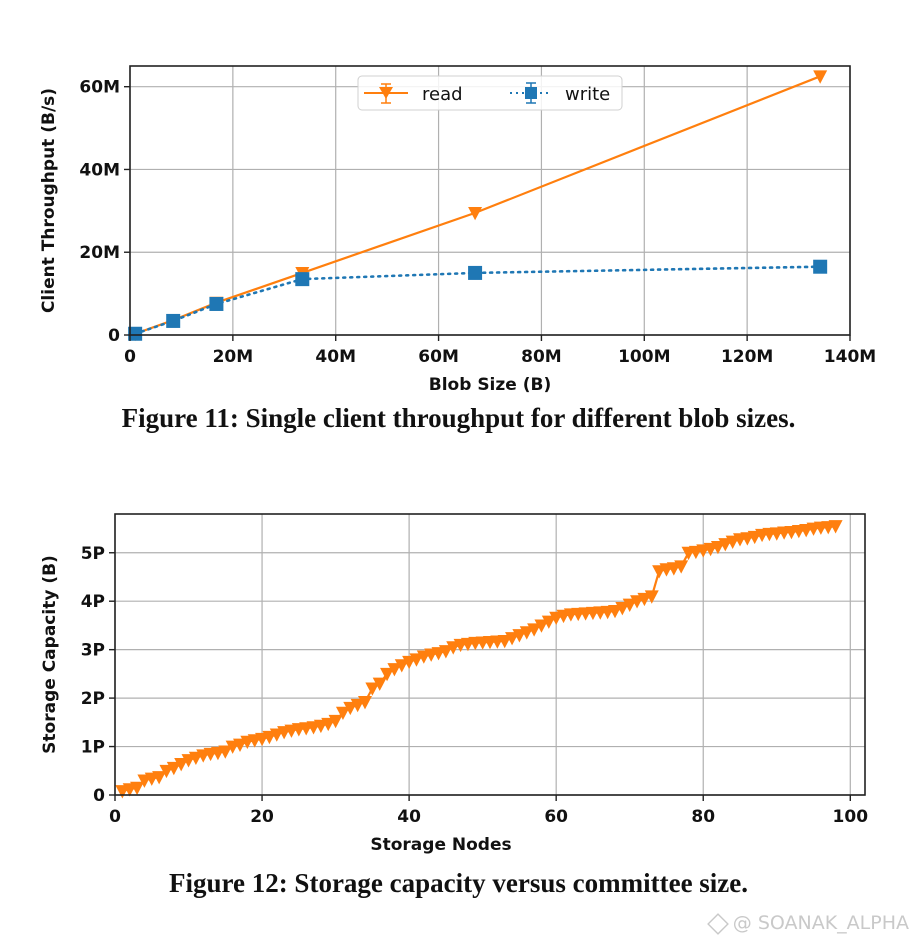 The height and width of the screenshot is (950, 917). I want to click on y-tick-label: 60M, so click(99, 88).